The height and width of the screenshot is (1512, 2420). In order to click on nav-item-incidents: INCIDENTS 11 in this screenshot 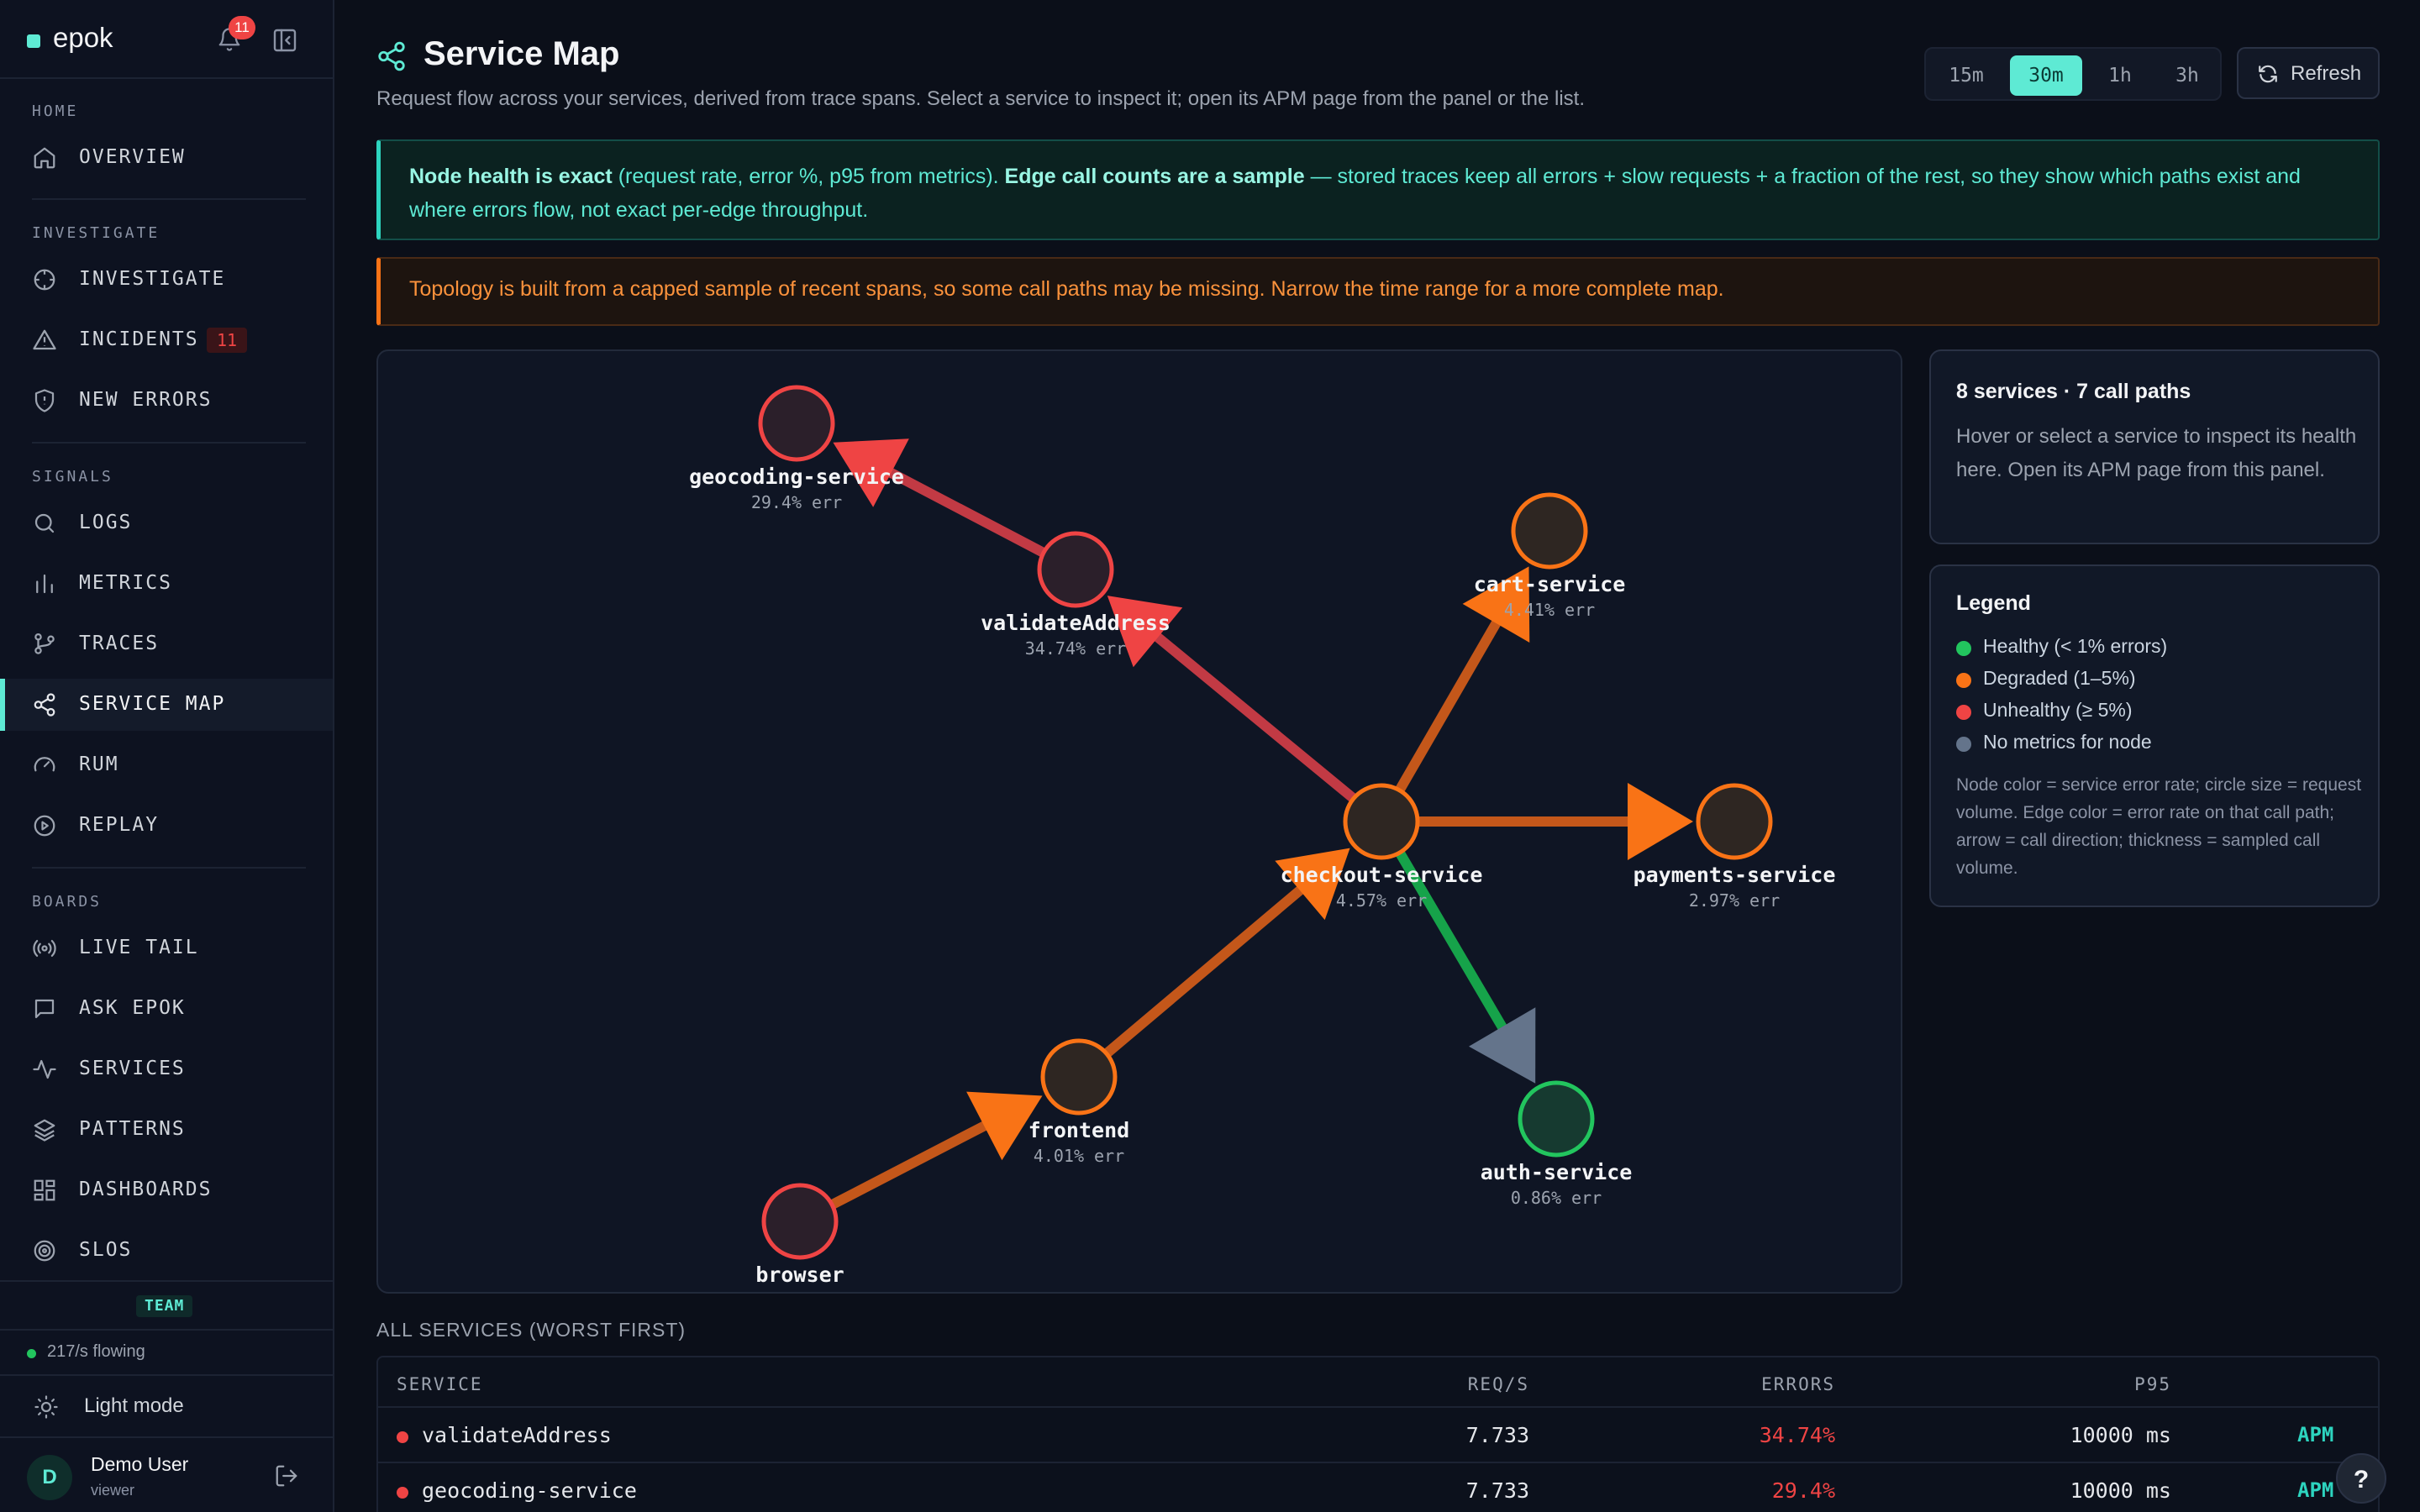, I will do `click(166, 340)`.